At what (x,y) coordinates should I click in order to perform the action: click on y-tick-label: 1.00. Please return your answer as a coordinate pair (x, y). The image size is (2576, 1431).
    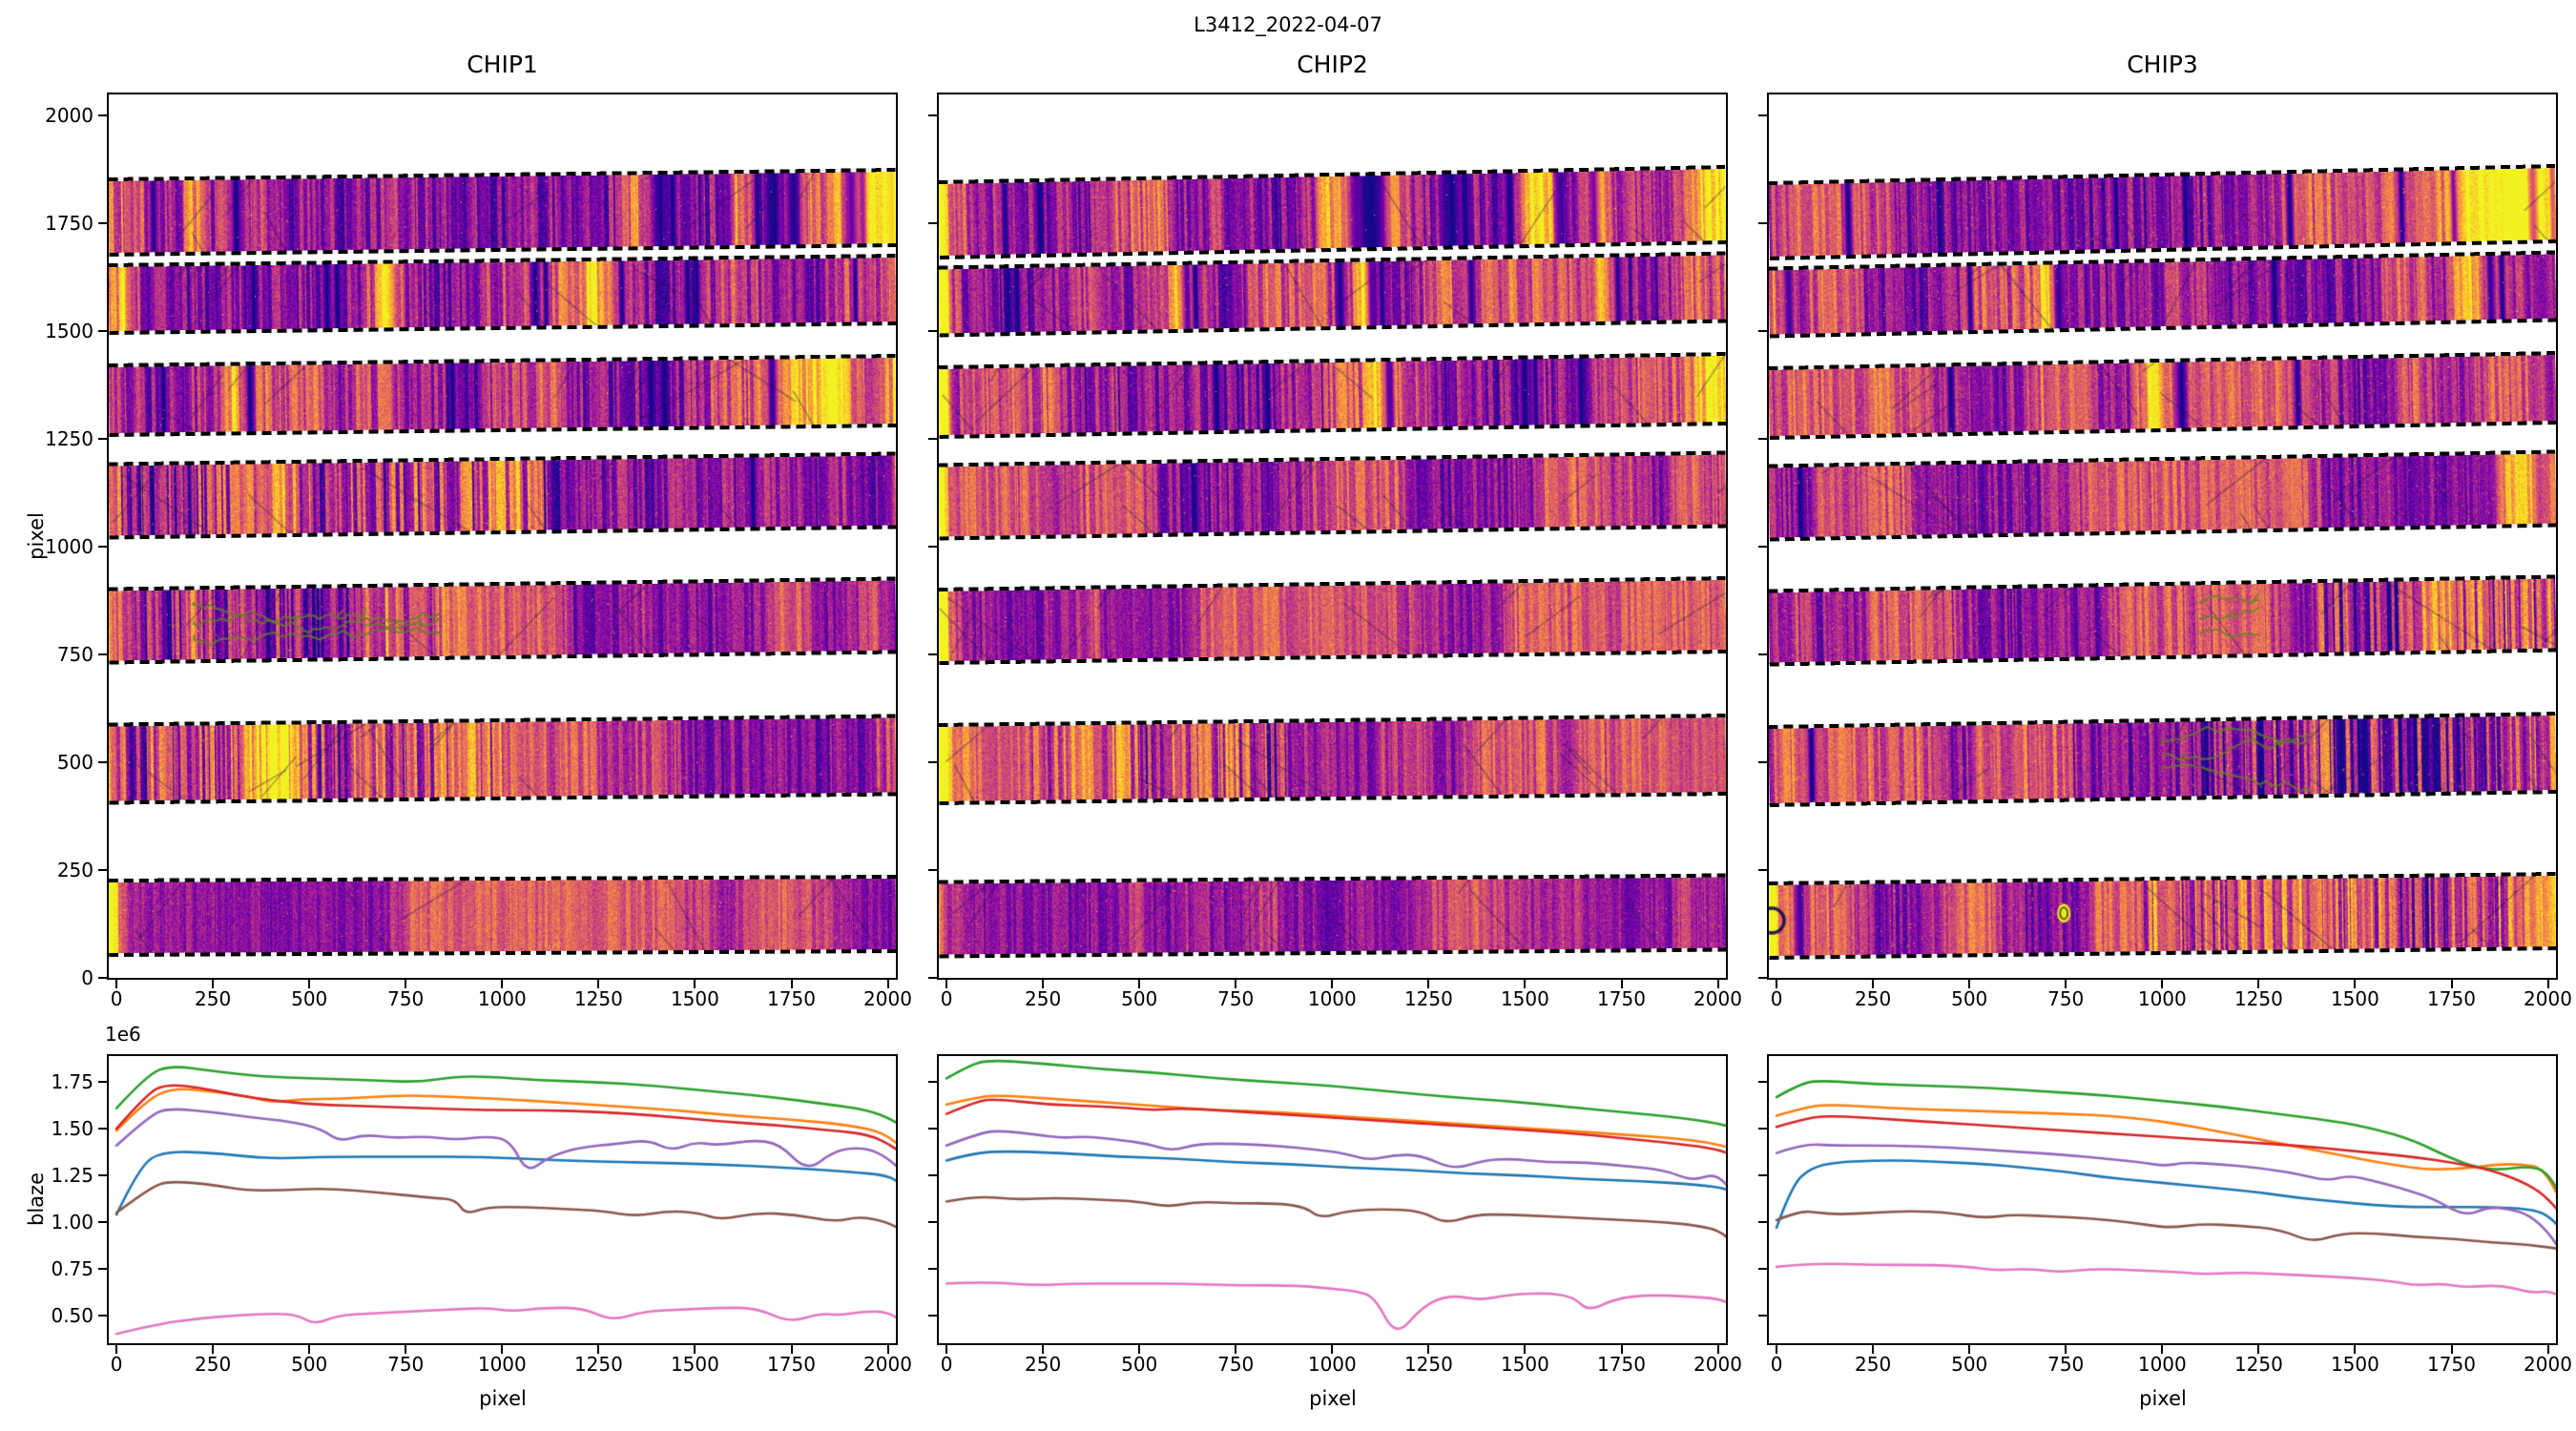
    Looking at the image, I should click on (72, 1223).